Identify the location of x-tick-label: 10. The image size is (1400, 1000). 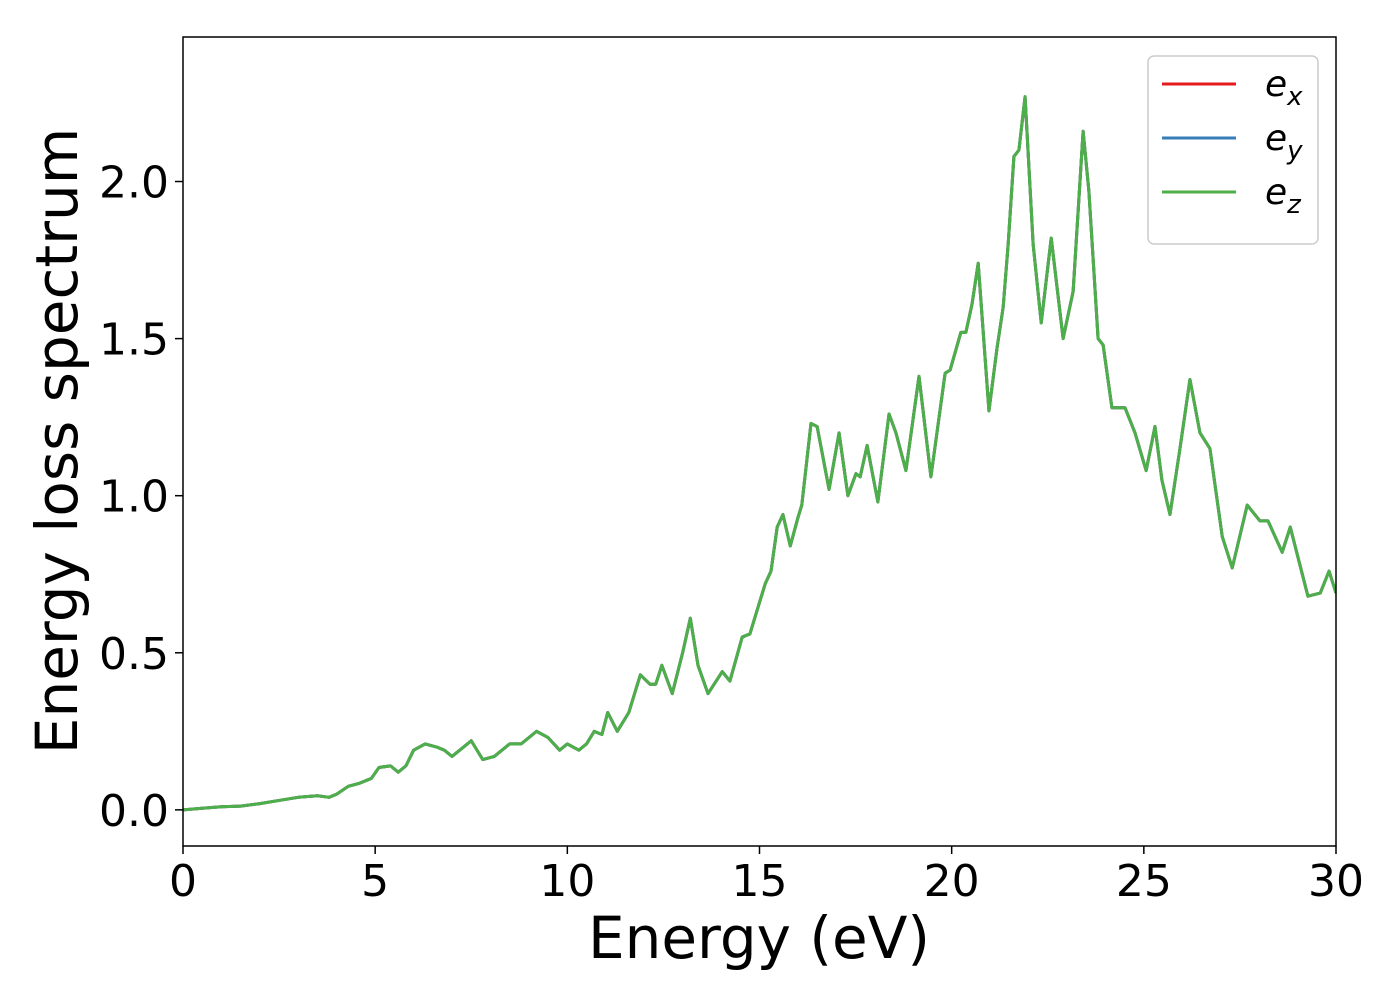
(567, 881).